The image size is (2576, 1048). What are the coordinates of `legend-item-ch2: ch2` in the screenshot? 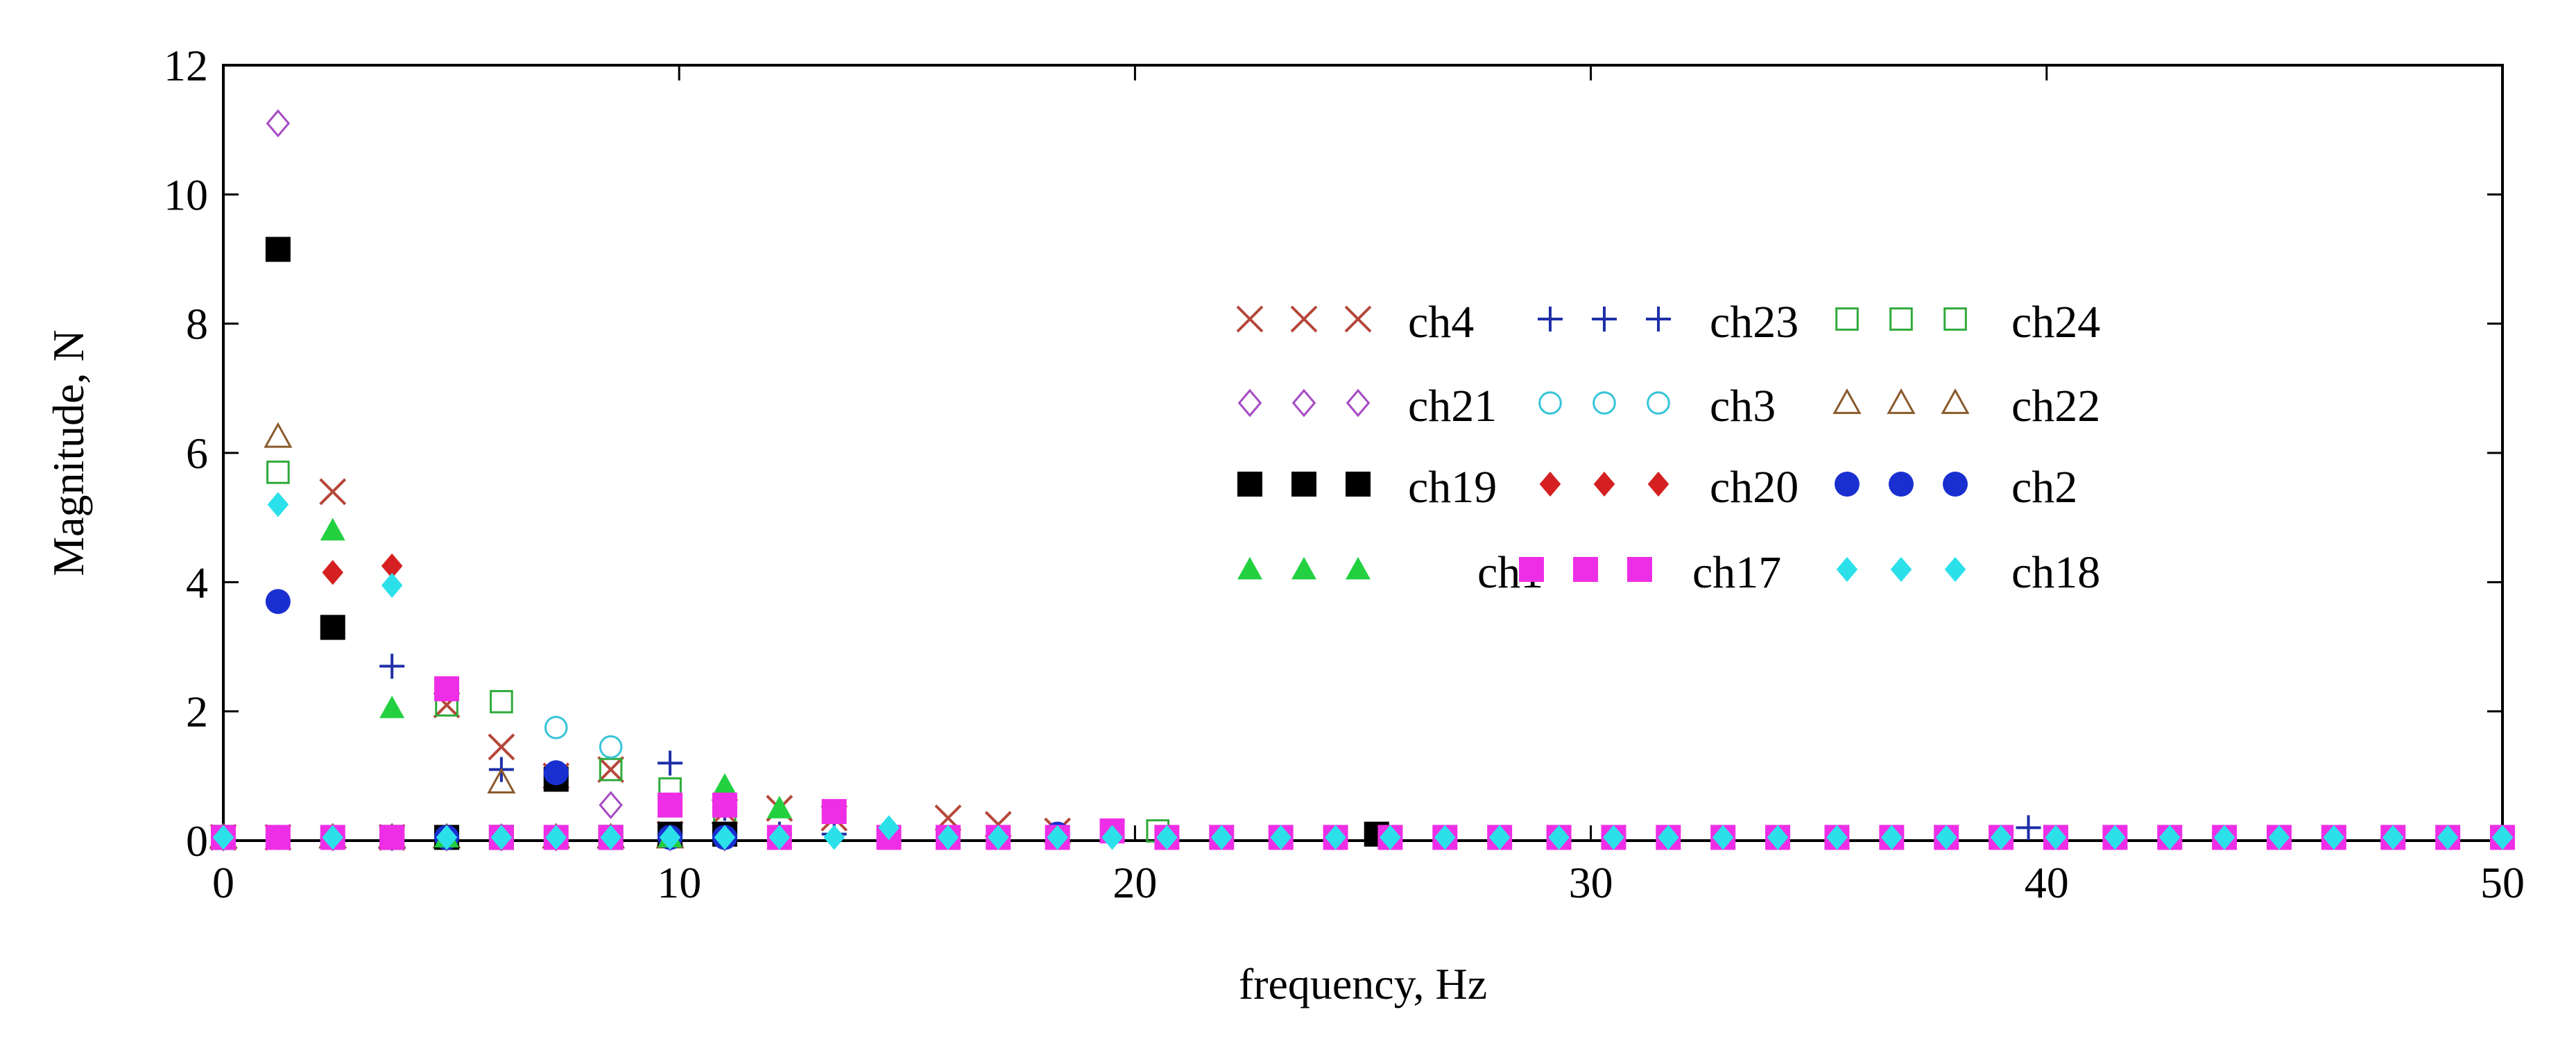 It's located at (1956, 487).